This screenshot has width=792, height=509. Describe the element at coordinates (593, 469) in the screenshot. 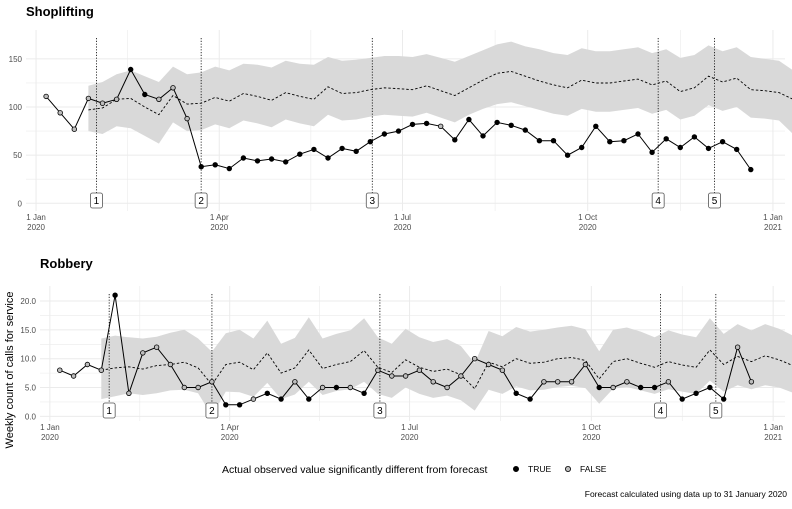

I see `legend-false-label: FALSE` at that location.